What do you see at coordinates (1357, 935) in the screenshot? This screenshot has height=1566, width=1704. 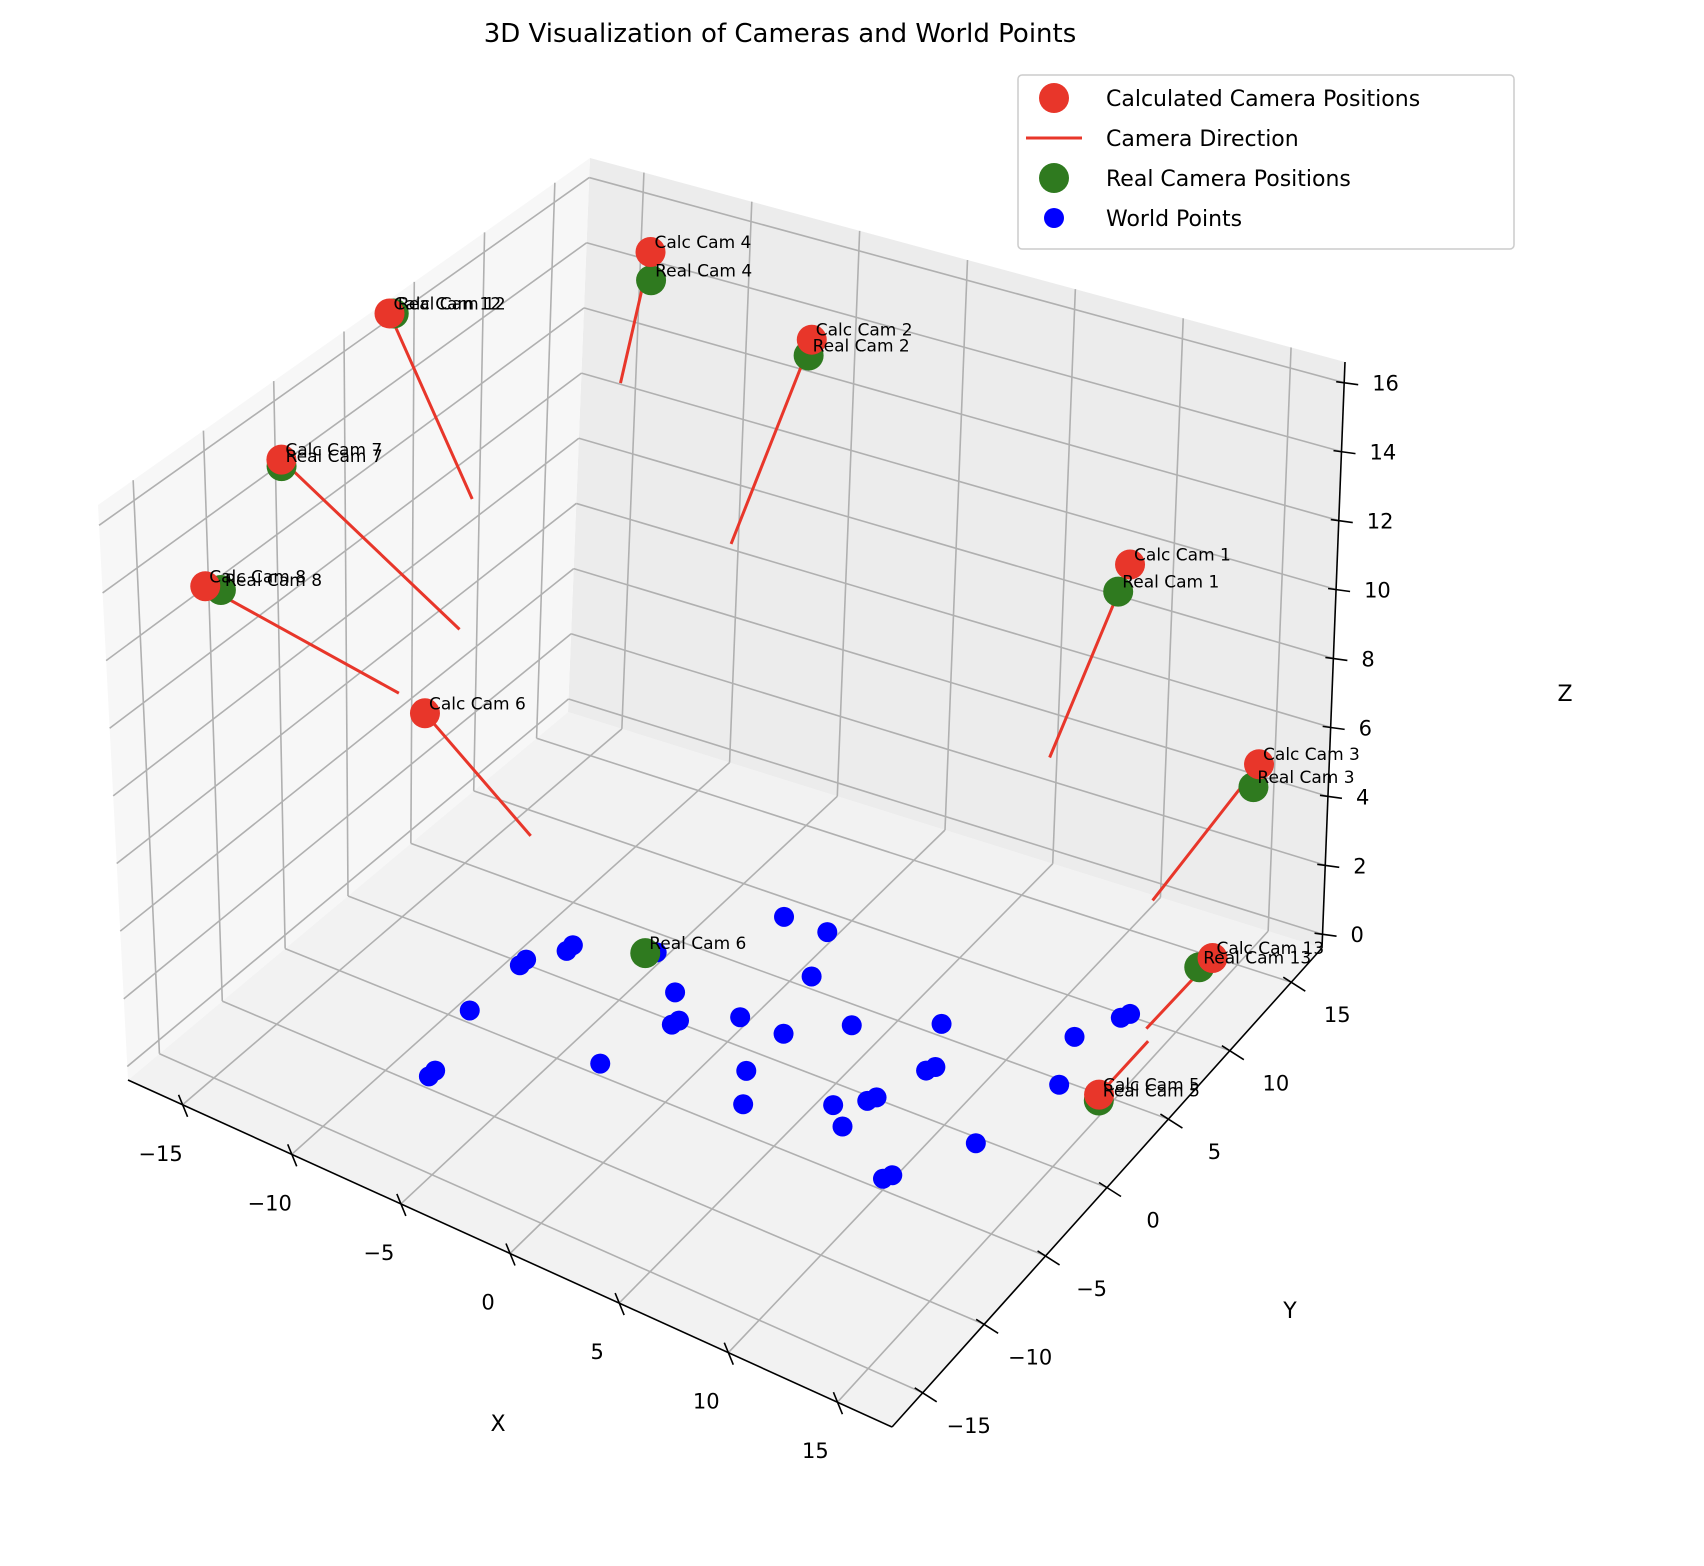 I see `z-tick-label: 0` at bounding box center [1357, 935].